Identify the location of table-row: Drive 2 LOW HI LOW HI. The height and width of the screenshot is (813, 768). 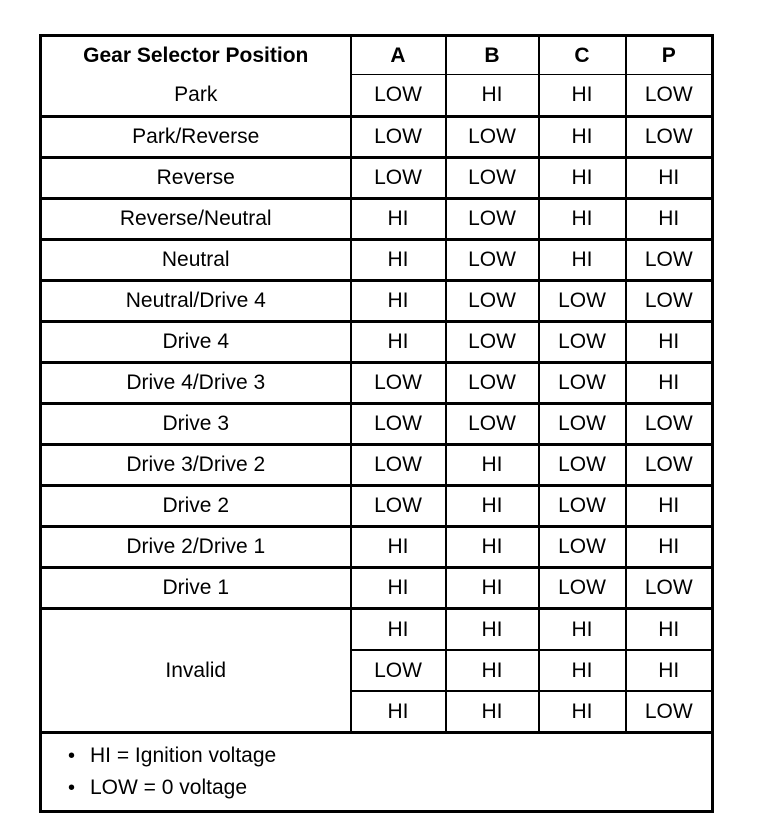
(376, 505).